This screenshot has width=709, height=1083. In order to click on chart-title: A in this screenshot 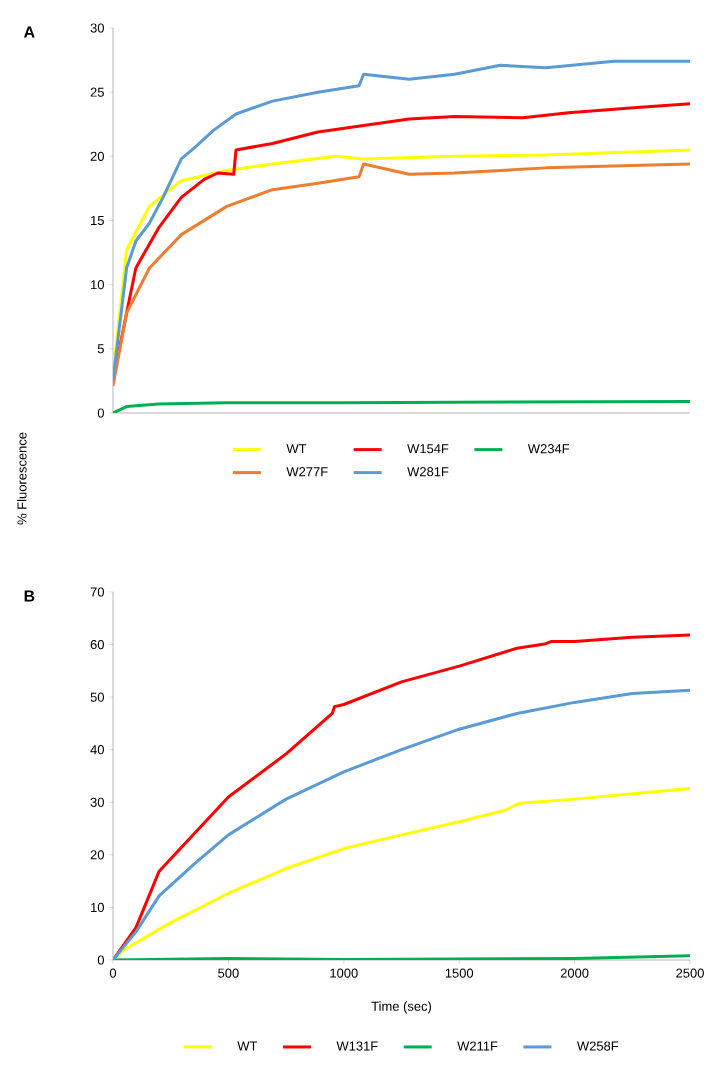, I will do `click(29, 32)`.